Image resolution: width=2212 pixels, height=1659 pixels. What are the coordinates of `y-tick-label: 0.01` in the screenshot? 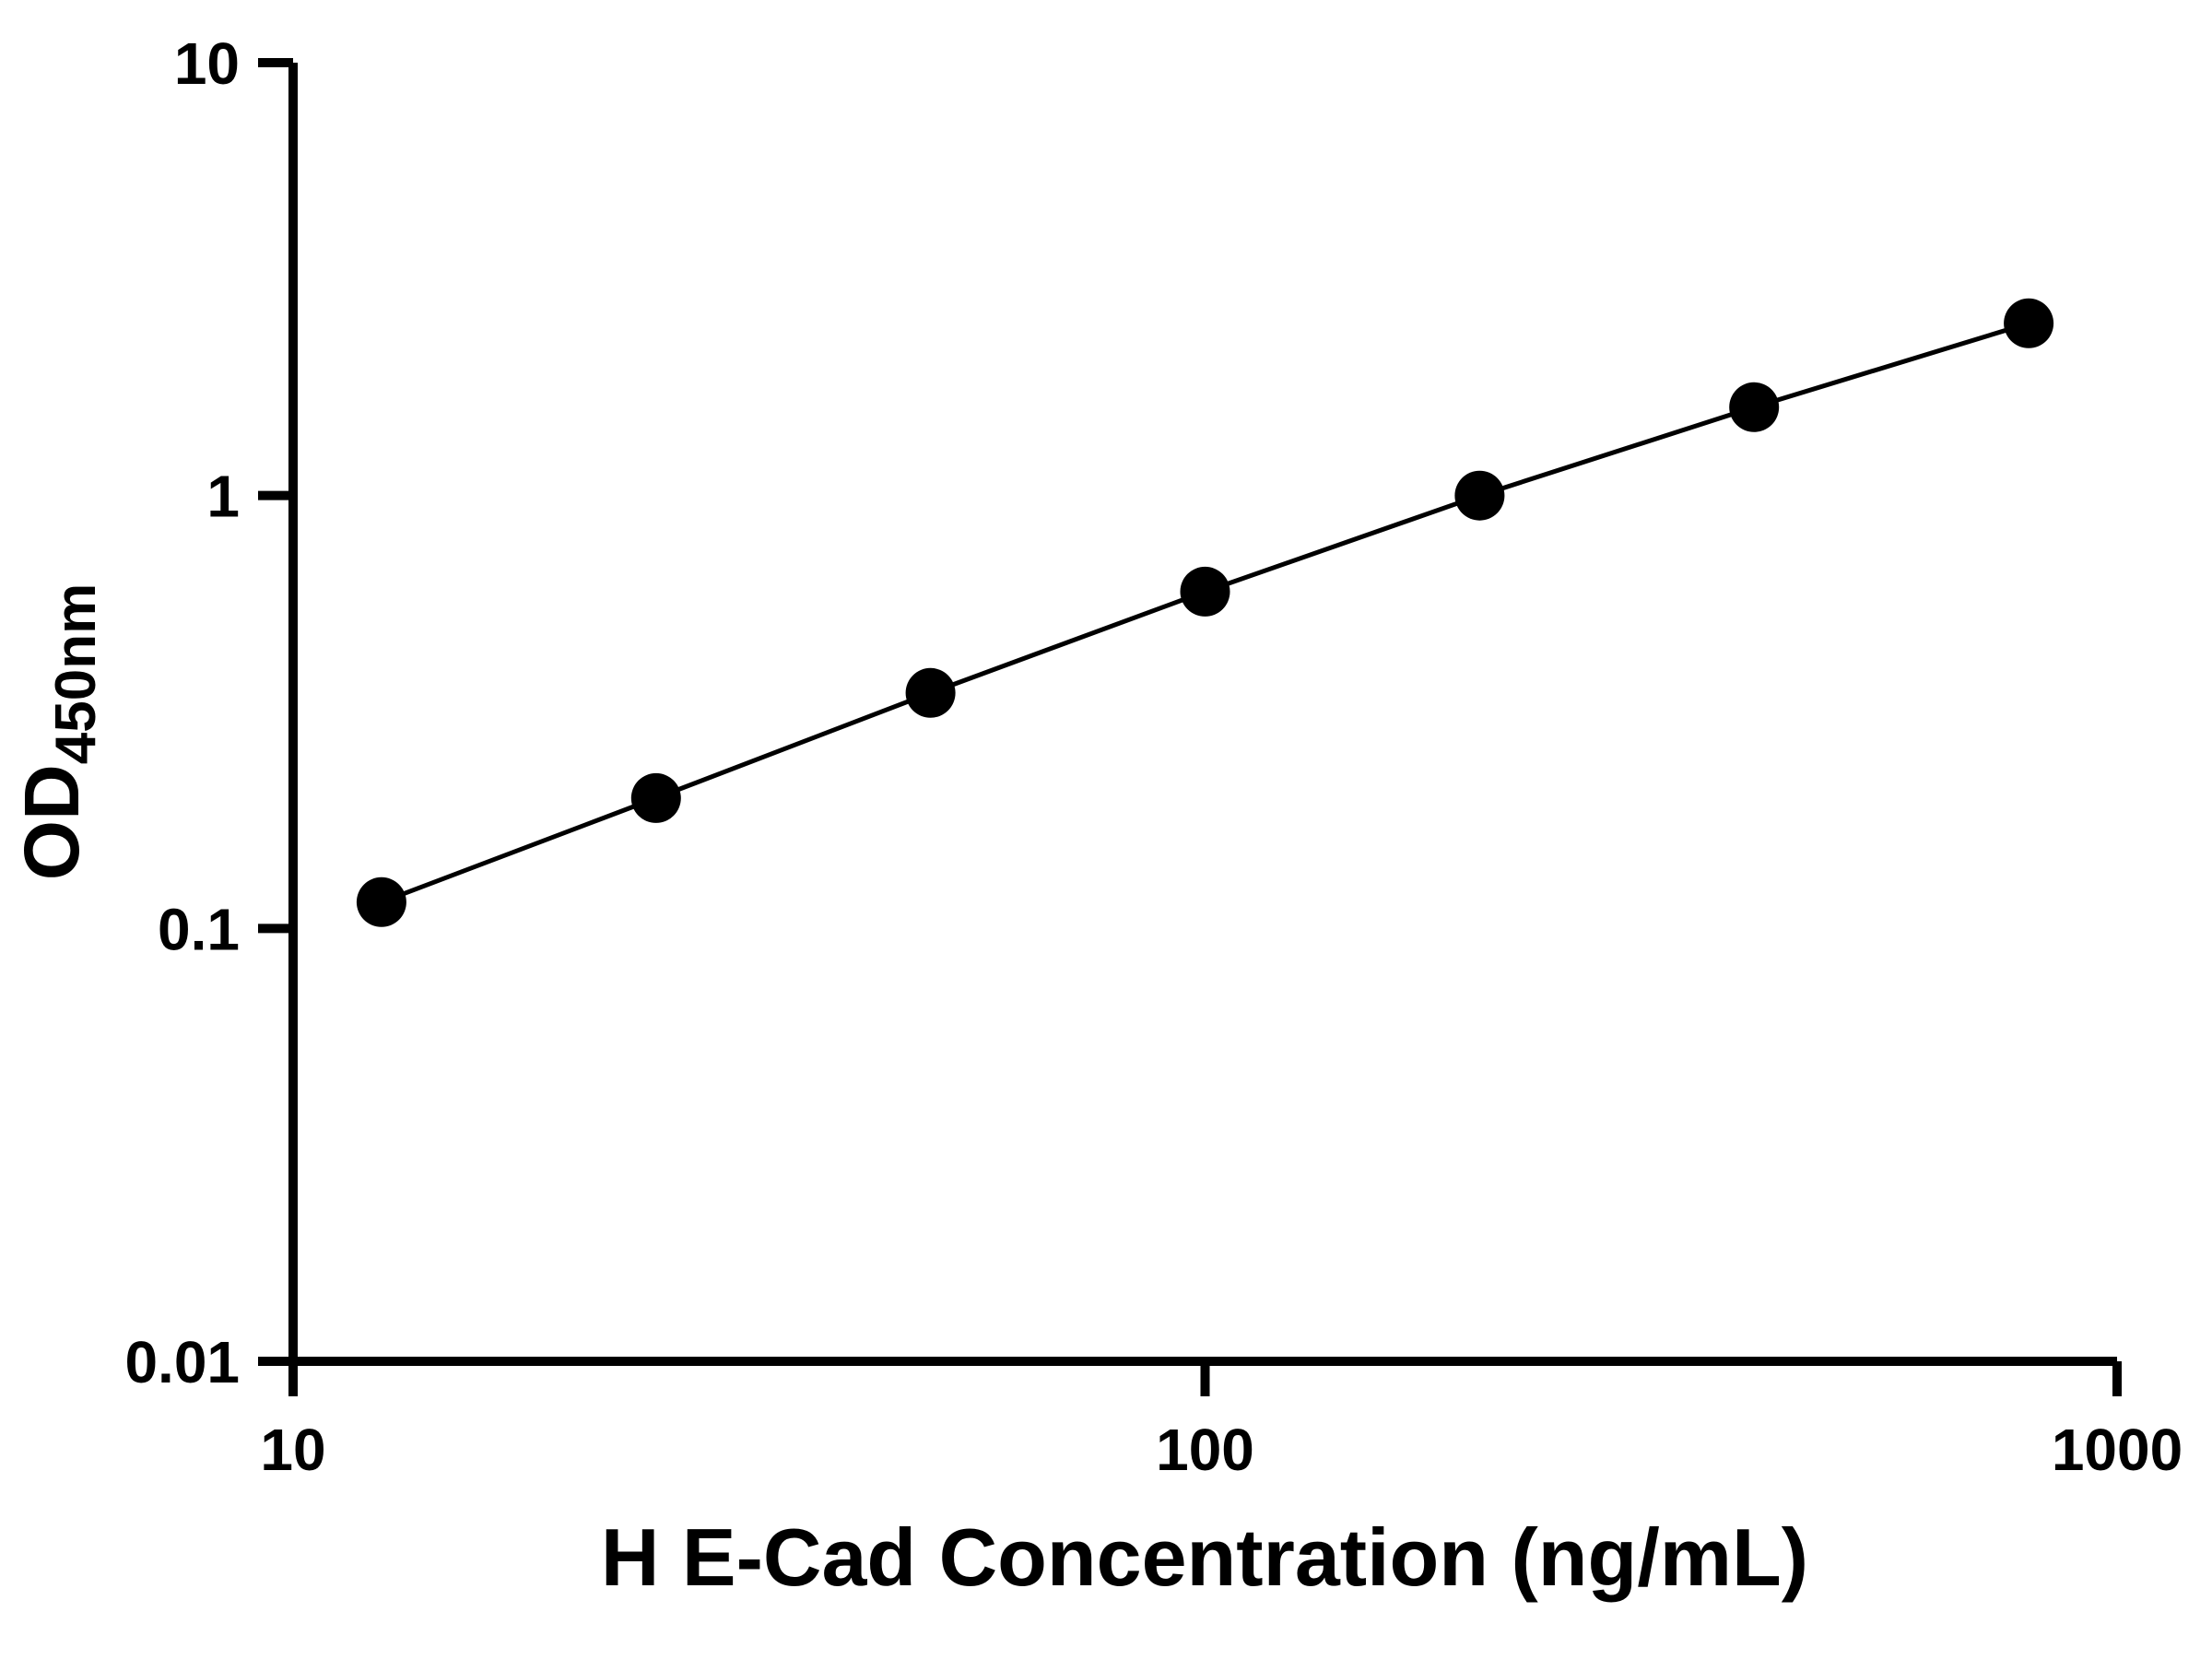 It's located at (182, 1362).